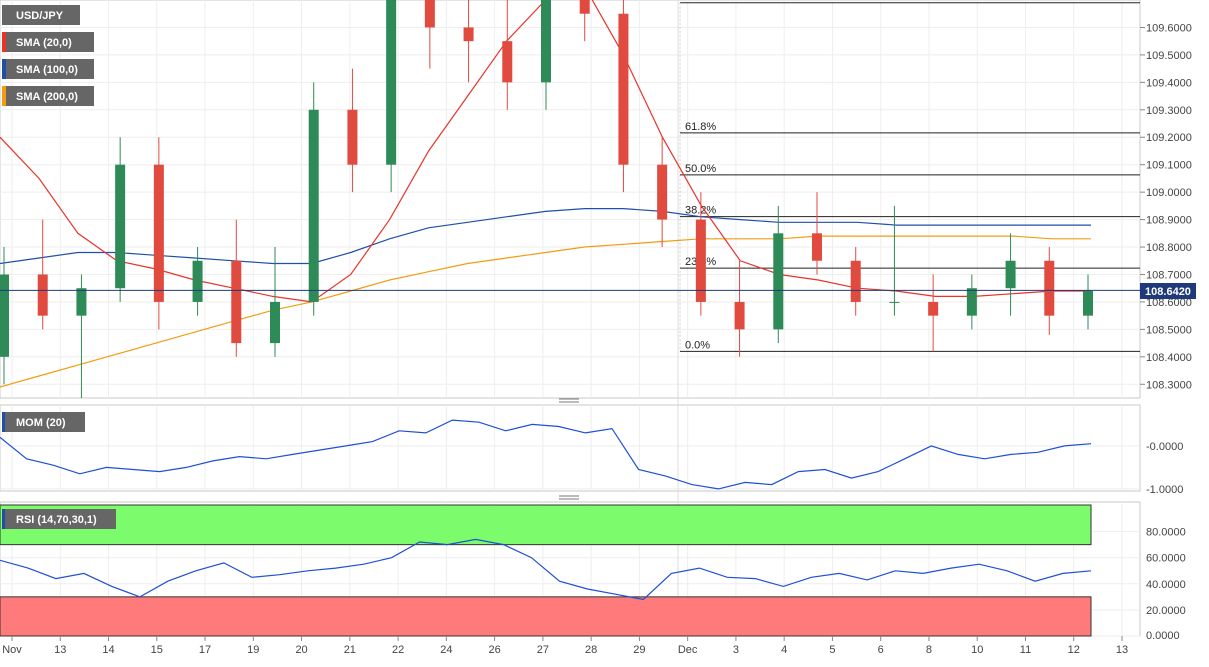 The image size is (1209, 667). I want to click on rsi-line, so click(546, 569).